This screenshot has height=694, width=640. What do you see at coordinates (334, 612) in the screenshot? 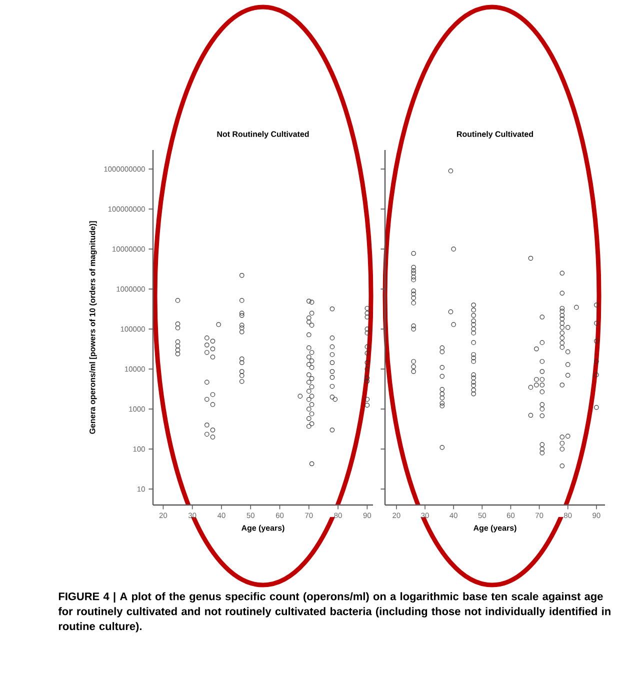
I see `caption: FIGURE 4 | A plot of the genus specific count (operons/ml) on a logarithmic base ten scale against age for routinely cultivated and not routinely cultivated bacteria (including those not individually identified in routine culture).` at bounding box center [334, 612].